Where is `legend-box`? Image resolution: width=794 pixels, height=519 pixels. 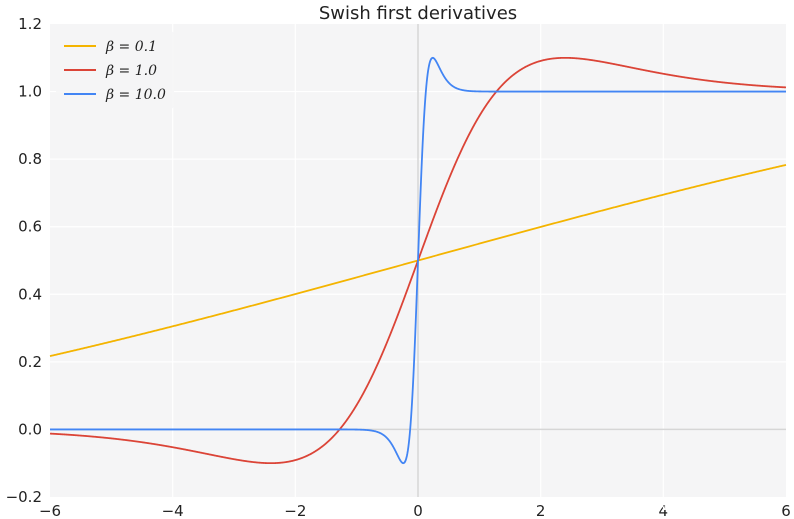 legend-box is located at coordinates (115, 70).